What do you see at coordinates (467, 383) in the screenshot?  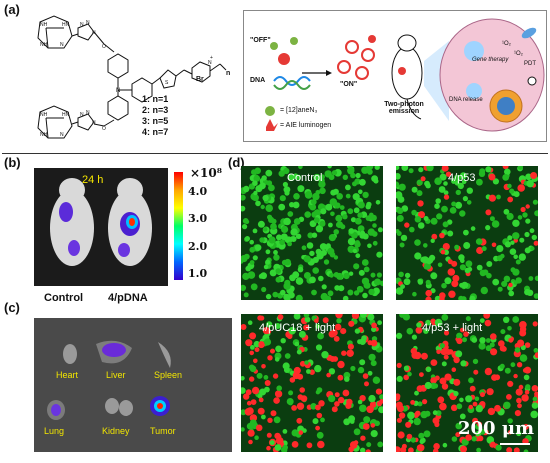 I see `micrograph-p53-light: 4/p53 + light 200 μm` at bounding box center [467, 383].